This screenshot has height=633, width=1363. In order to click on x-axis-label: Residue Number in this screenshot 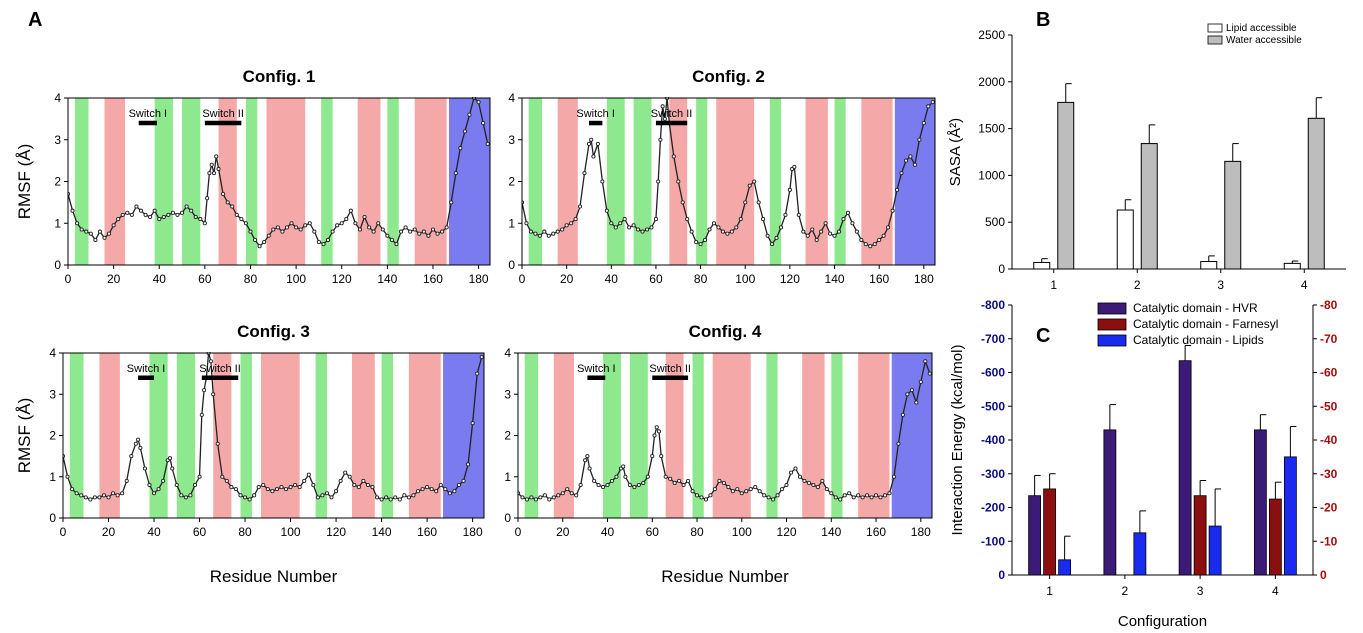, I will do `click(725, 576)`.